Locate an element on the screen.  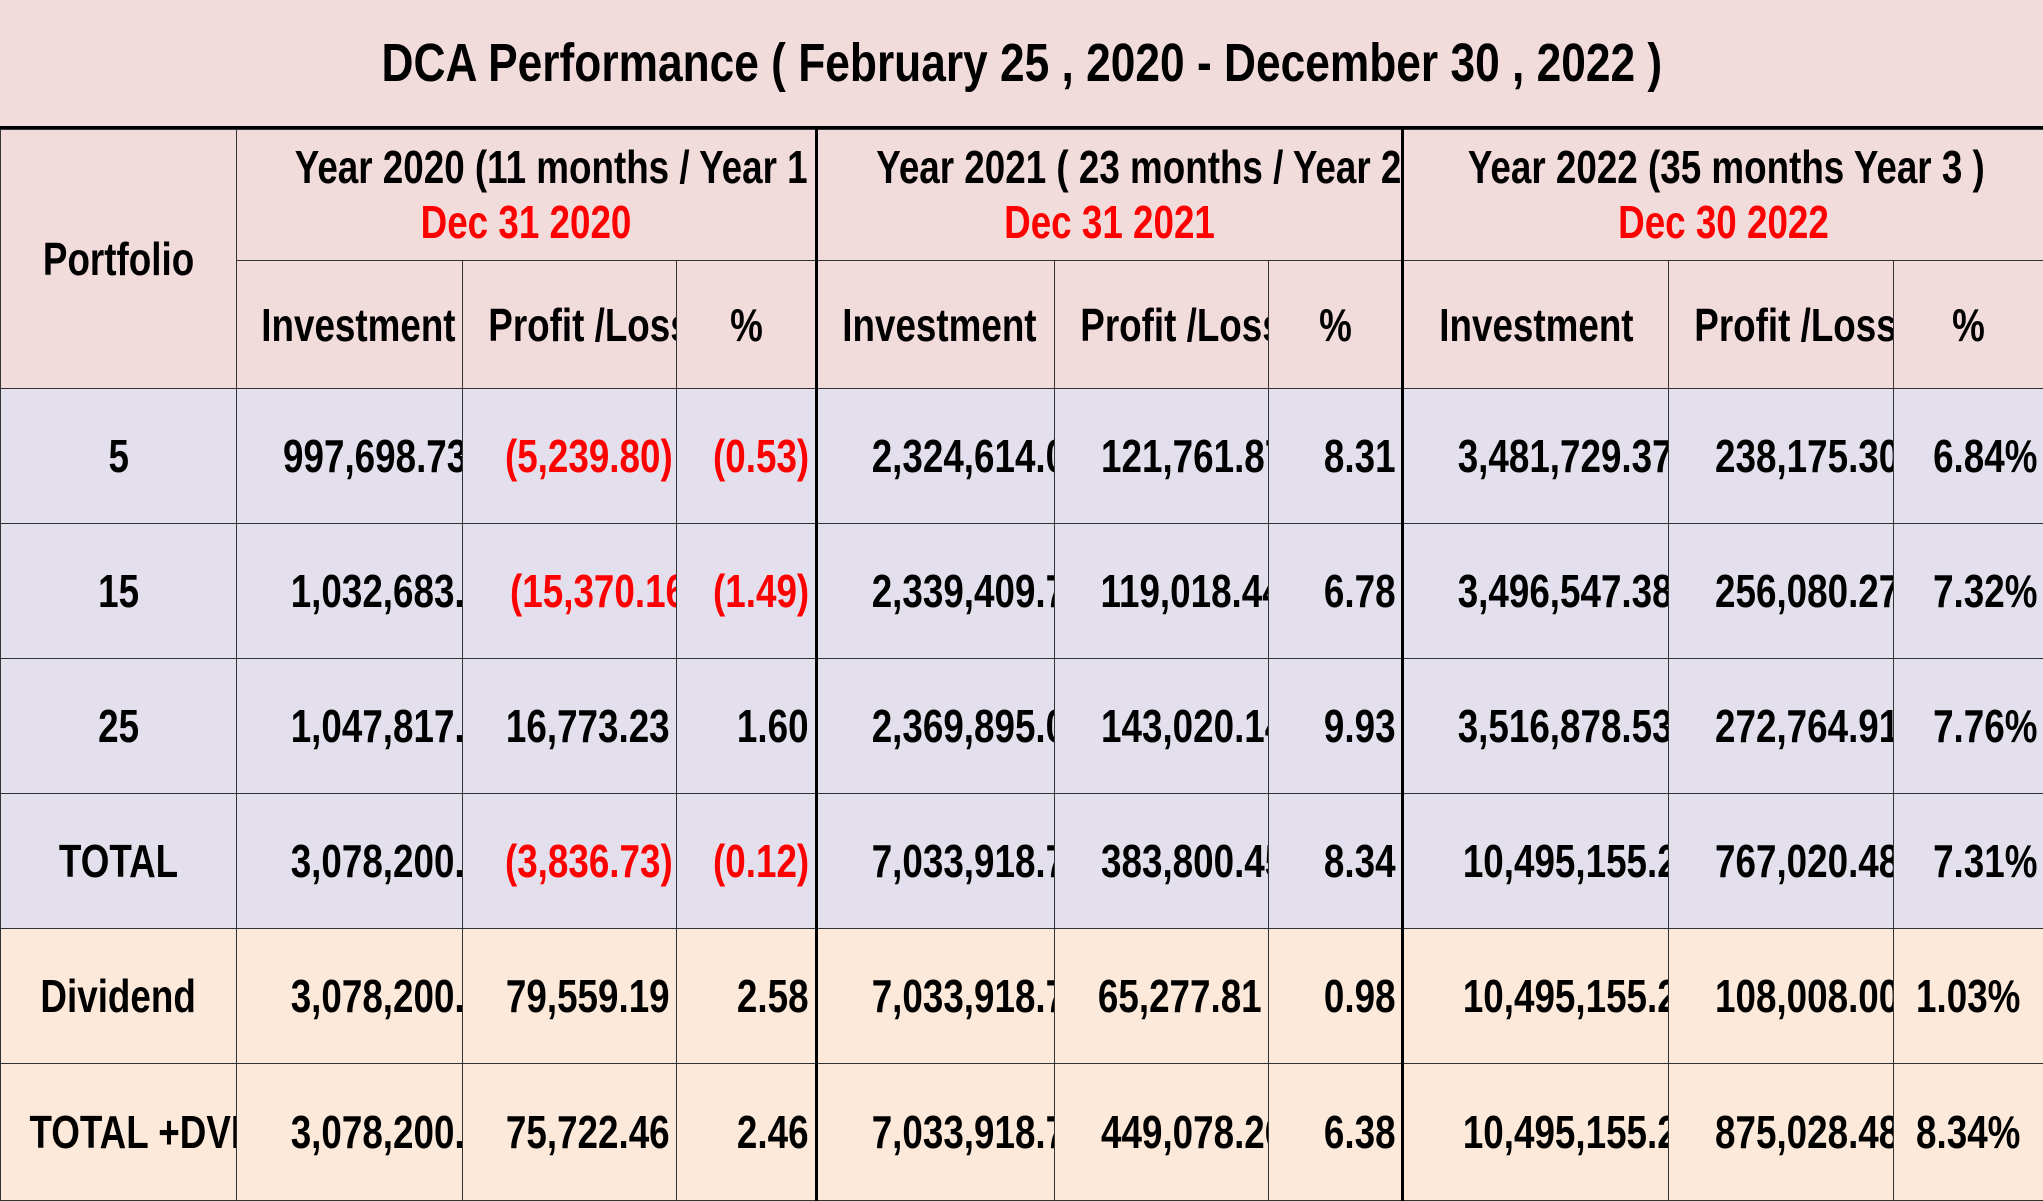
profit-loss-cell: 449,078.26 is located at coordinates (1162, 1132).